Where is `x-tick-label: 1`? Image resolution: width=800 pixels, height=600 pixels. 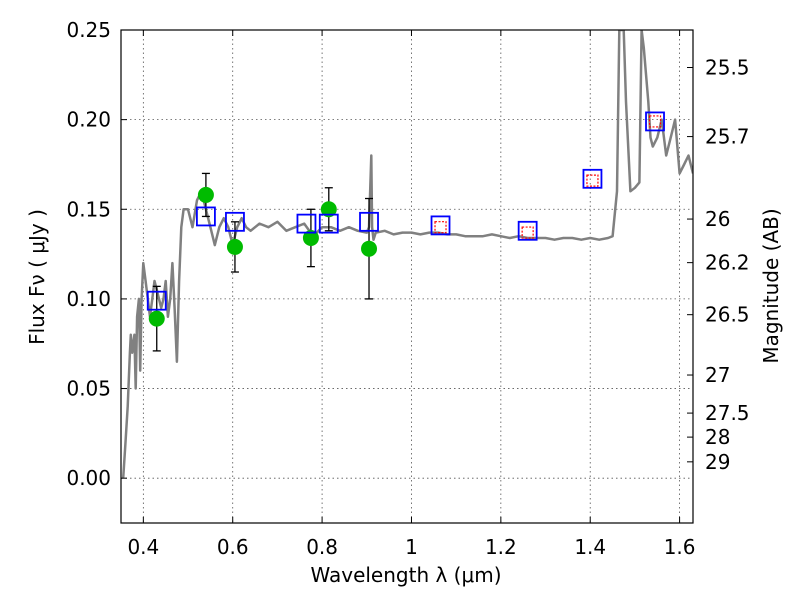
x-tick-label: 1 is located at coordinates (411, 547).